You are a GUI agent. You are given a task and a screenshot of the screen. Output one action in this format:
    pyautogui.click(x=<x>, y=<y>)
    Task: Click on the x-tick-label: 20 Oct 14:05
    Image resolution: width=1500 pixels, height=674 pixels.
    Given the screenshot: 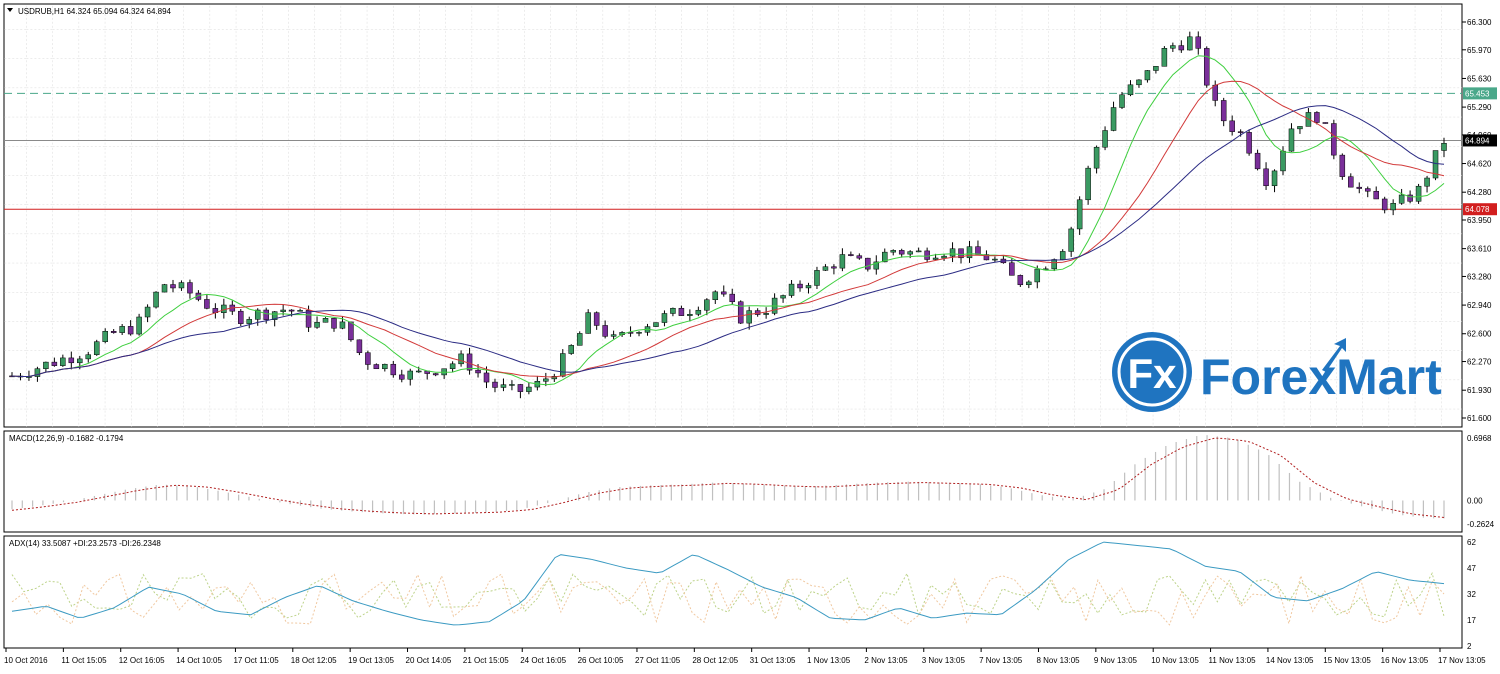 What is the action you would take?
    pyautogui.click(x=429, y=660)
    